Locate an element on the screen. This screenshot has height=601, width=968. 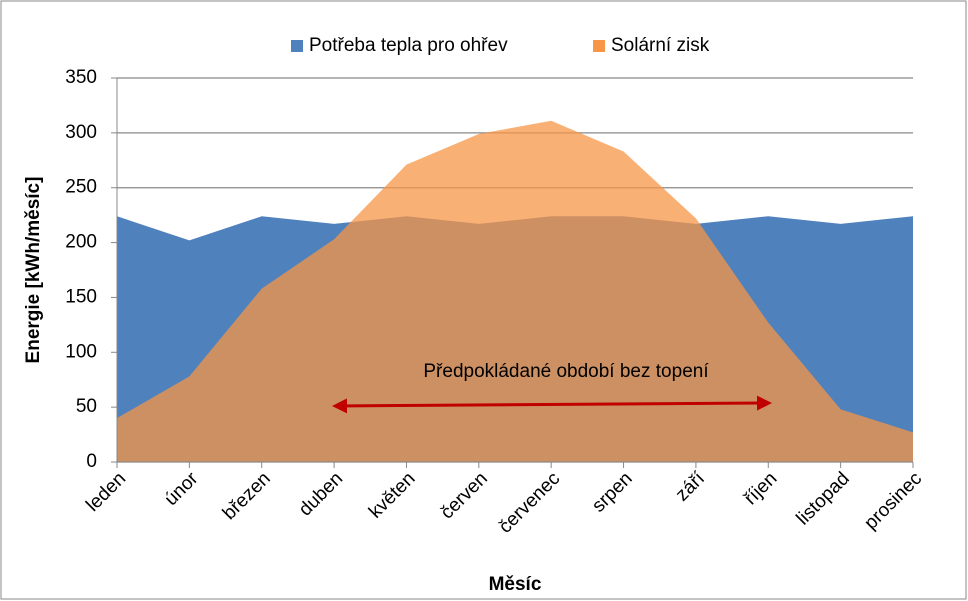
y-tick-label: 250 is located at coordinates (81, 187).